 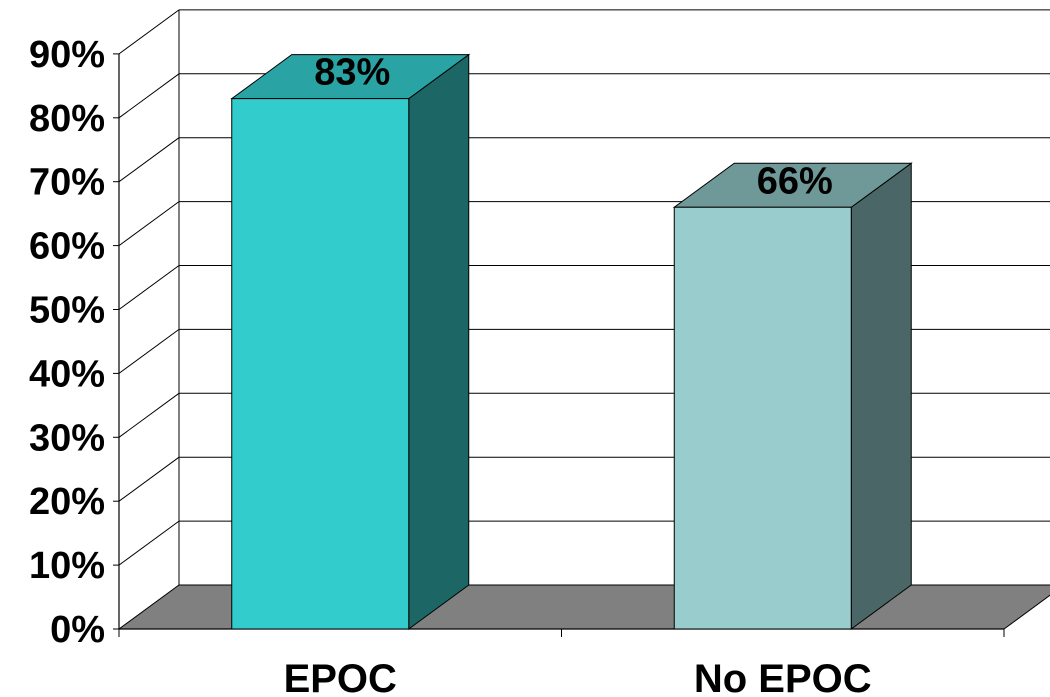 I want to click on data-label: 66%, so click(x=795, y=181).